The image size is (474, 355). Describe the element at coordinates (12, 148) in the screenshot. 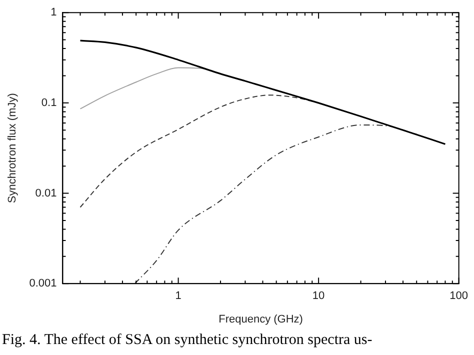

I see `y-axis-title: Synchrotron flux (mJy)` at that location.